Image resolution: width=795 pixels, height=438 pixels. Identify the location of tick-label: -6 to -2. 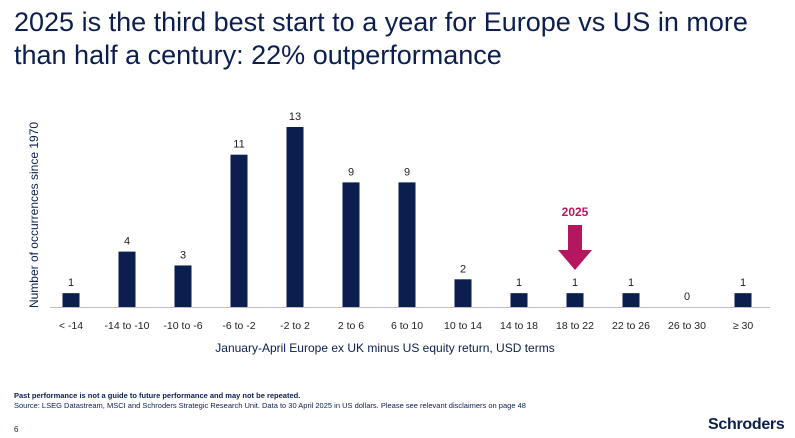
(238, 326).